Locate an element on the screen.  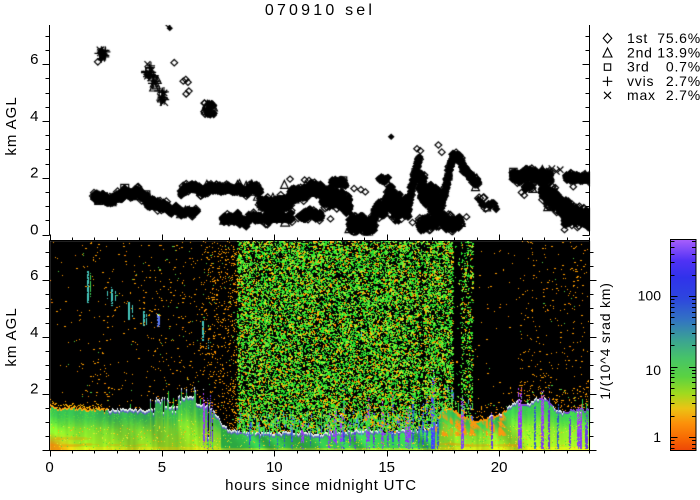
svg-text: 2nd is located at coordinates (640, 52).